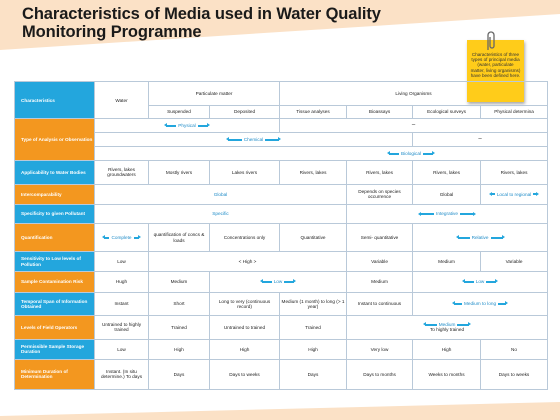 The height and width of the screenshot is (420, 560). I want to click on cell-value: Instant. (In situ determine.) To days, so click(121, 374).